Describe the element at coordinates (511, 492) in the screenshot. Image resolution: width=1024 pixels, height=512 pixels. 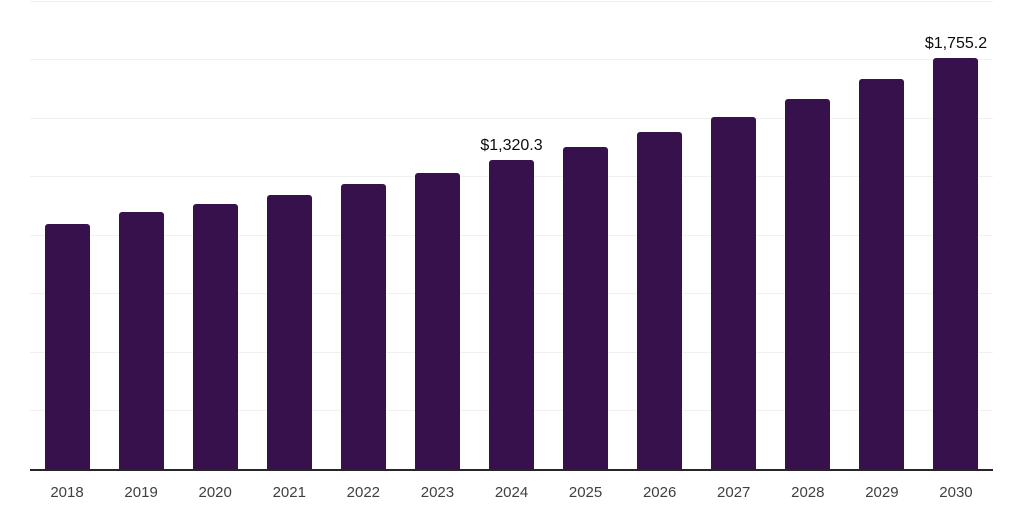
I see `x-tick-2024: 2024` at that location.